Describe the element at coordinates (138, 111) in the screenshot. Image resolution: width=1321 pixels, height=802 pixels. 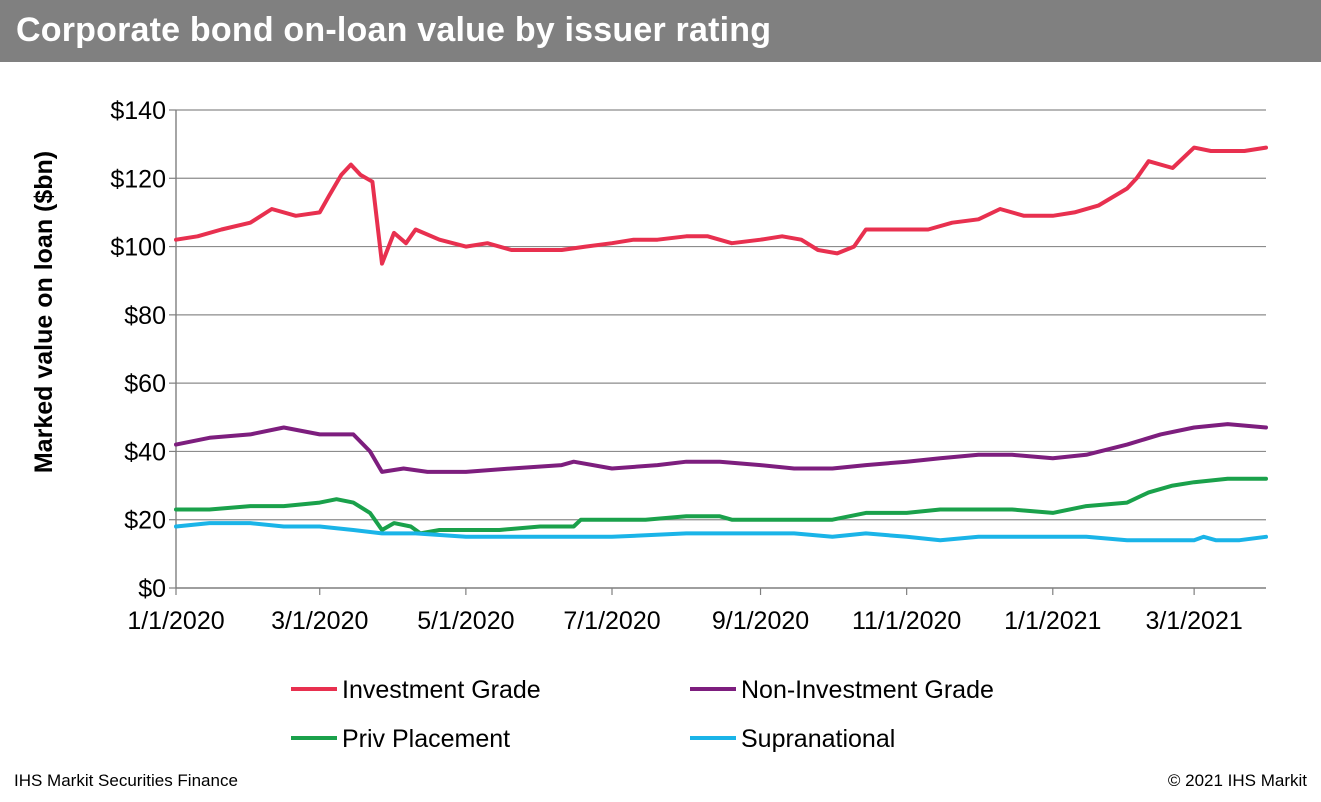
I see `y-tick-label: $140` at that location.